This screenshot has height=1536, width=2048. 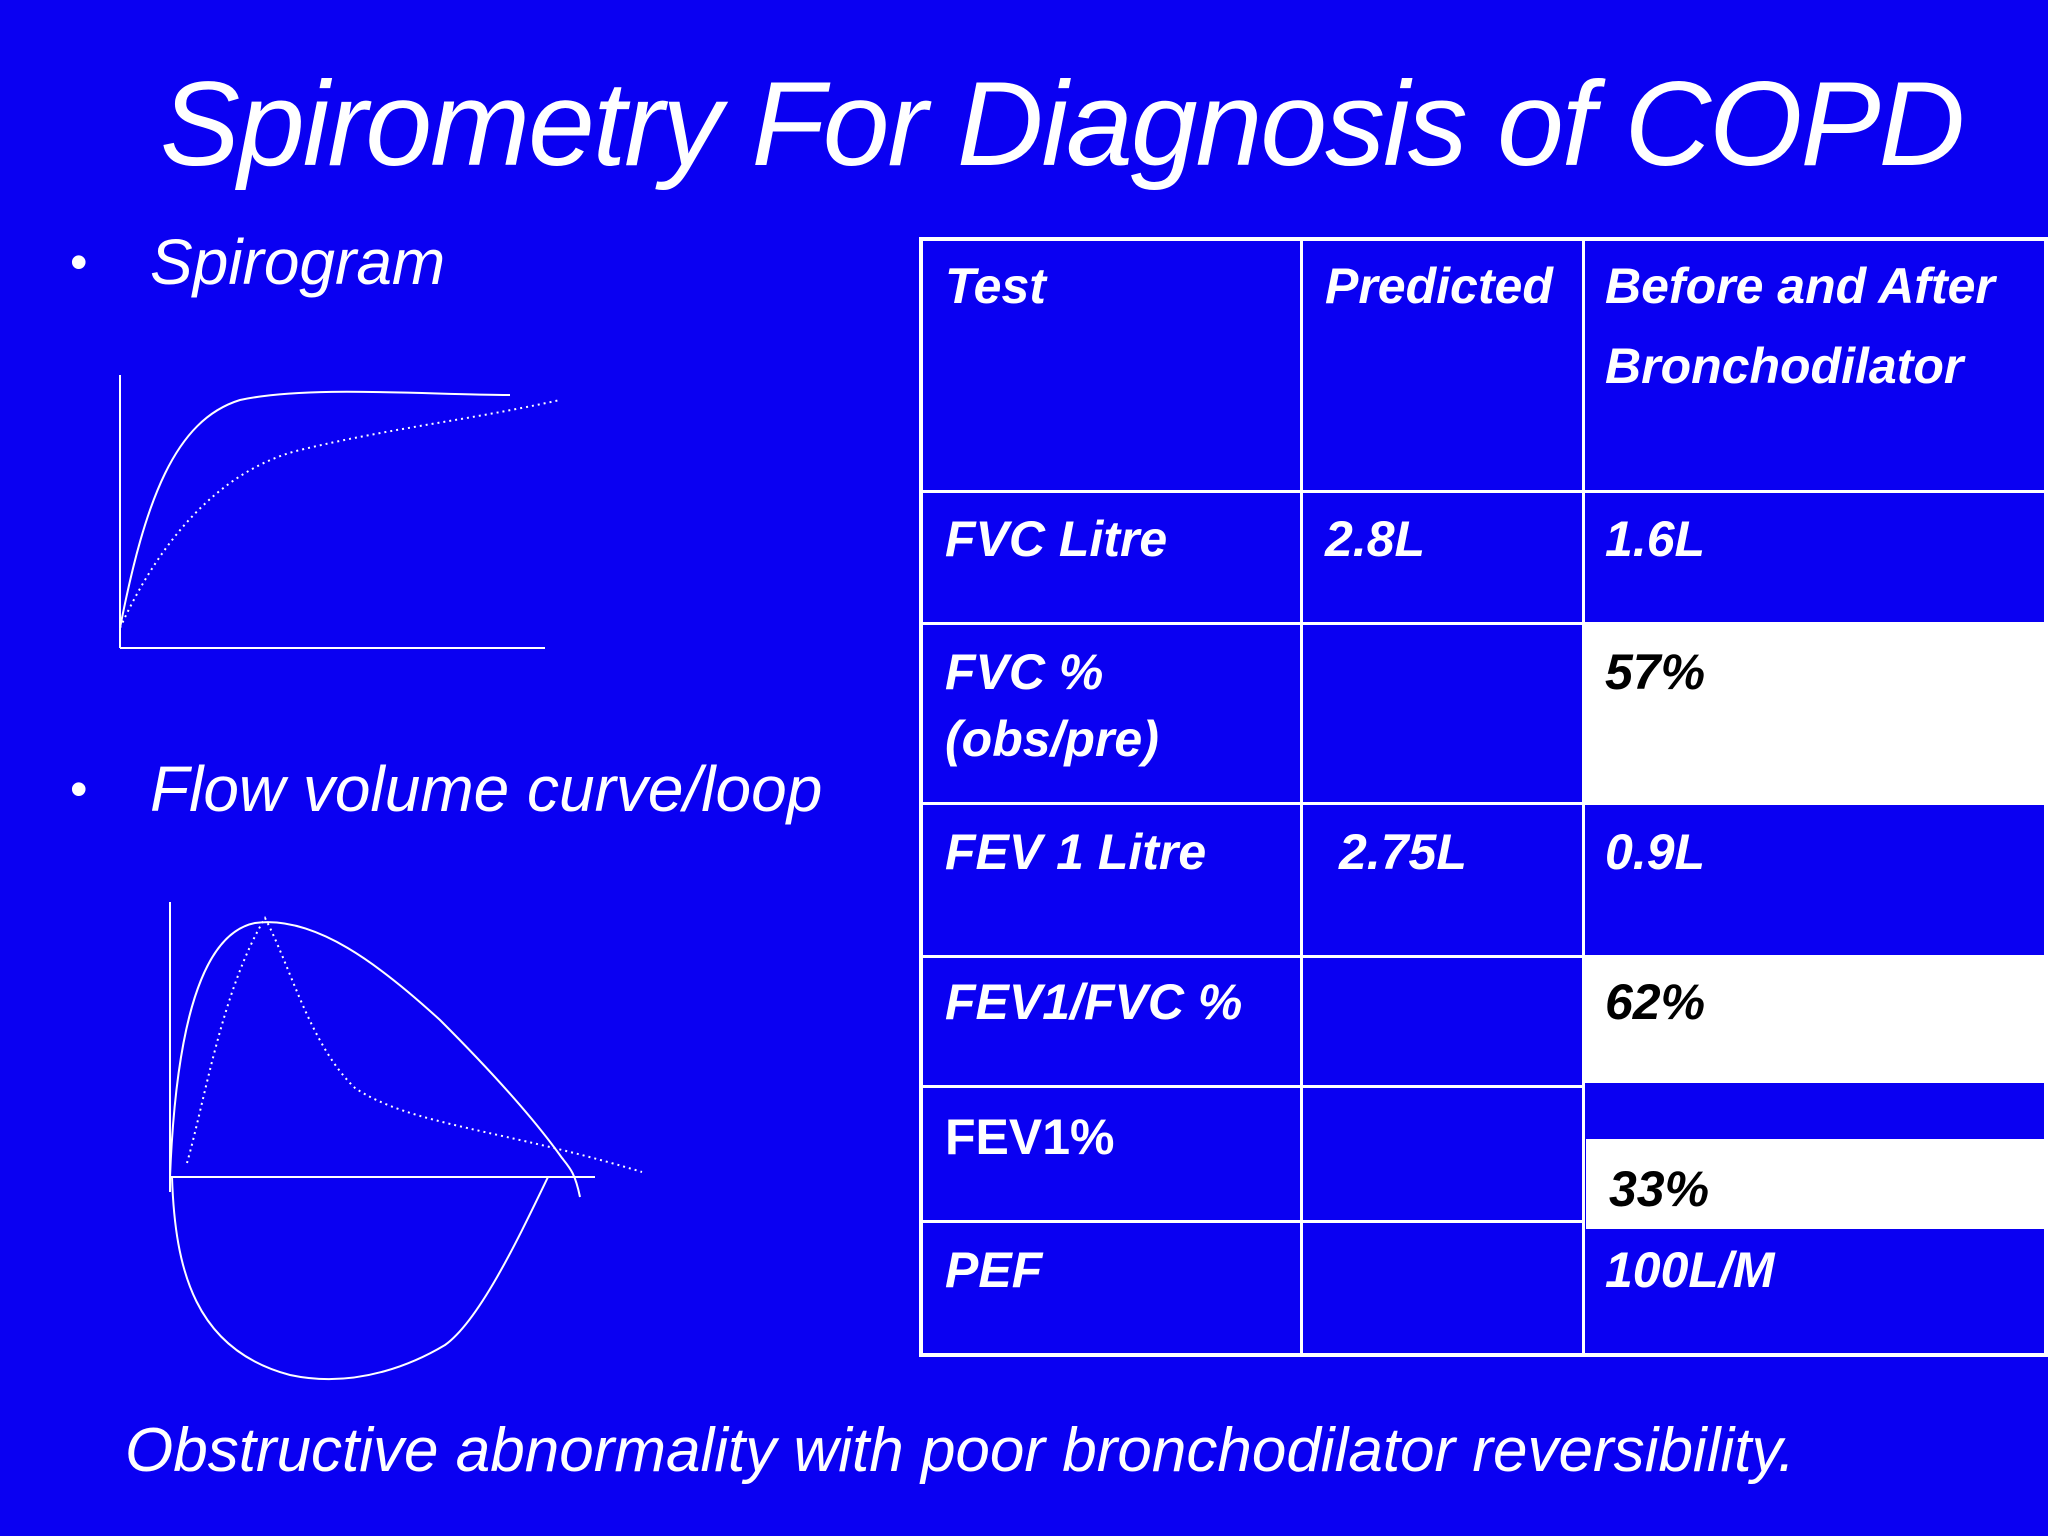 What do you see at coordinates (1816, 1020) in the screenshot?
I see `highlight-cell-fev1-fvc` at bounding box center [1816, 1020].